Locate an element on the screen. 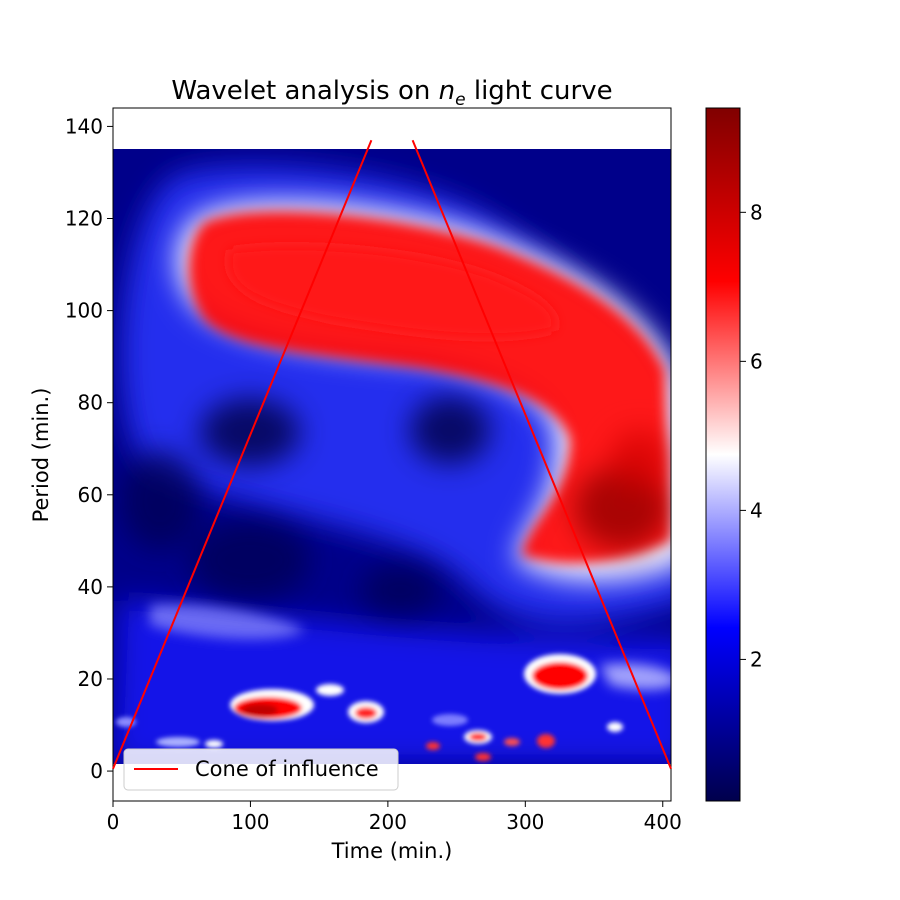 The image size is (900, 900). x-tick-label: 300 is located at coordinates (525, 822).